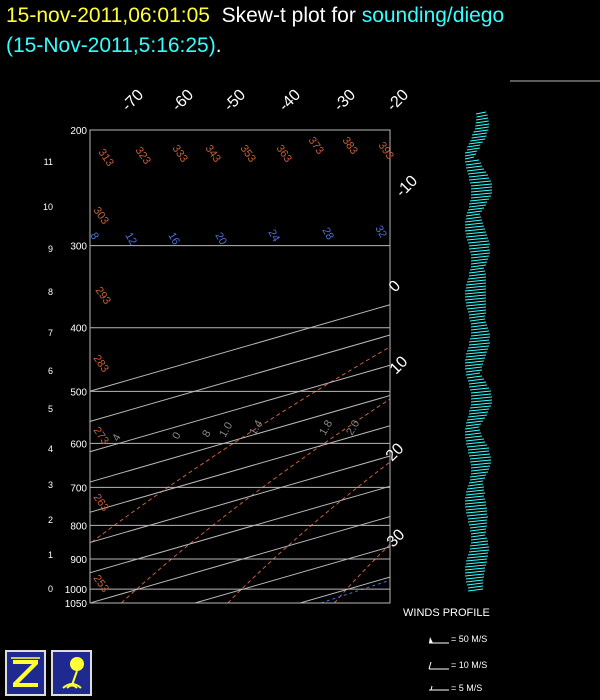 Image resolution: width=600 pixels, height=700 pixels. Describe the element at coordinates (399, 365) in the screenshot. I see `temperature-tick-label: 10` at that location.